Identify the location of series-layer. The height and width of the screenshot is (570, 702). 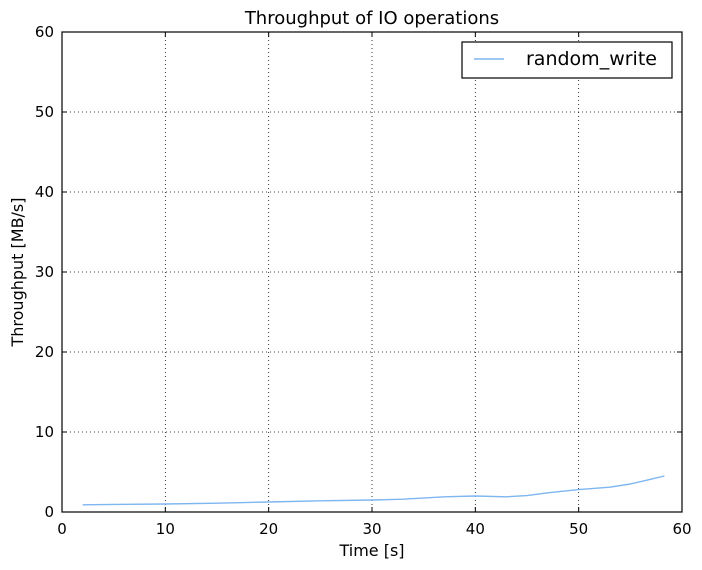
(373, 490).